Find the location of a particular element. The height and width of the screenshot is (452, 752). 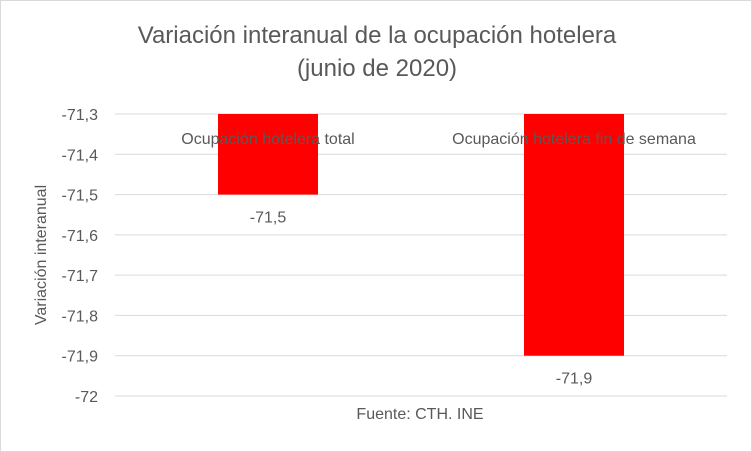

y-tick-label: -71,7 is located at coordinates (80, 276).